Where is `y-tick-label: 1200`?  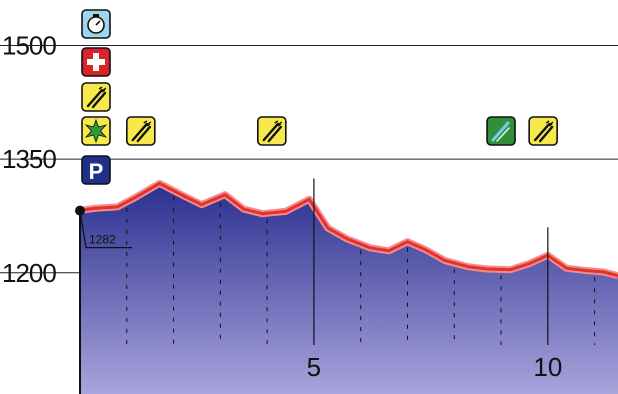 y-tick-label: 1200 is located at coordinates (29, 273).